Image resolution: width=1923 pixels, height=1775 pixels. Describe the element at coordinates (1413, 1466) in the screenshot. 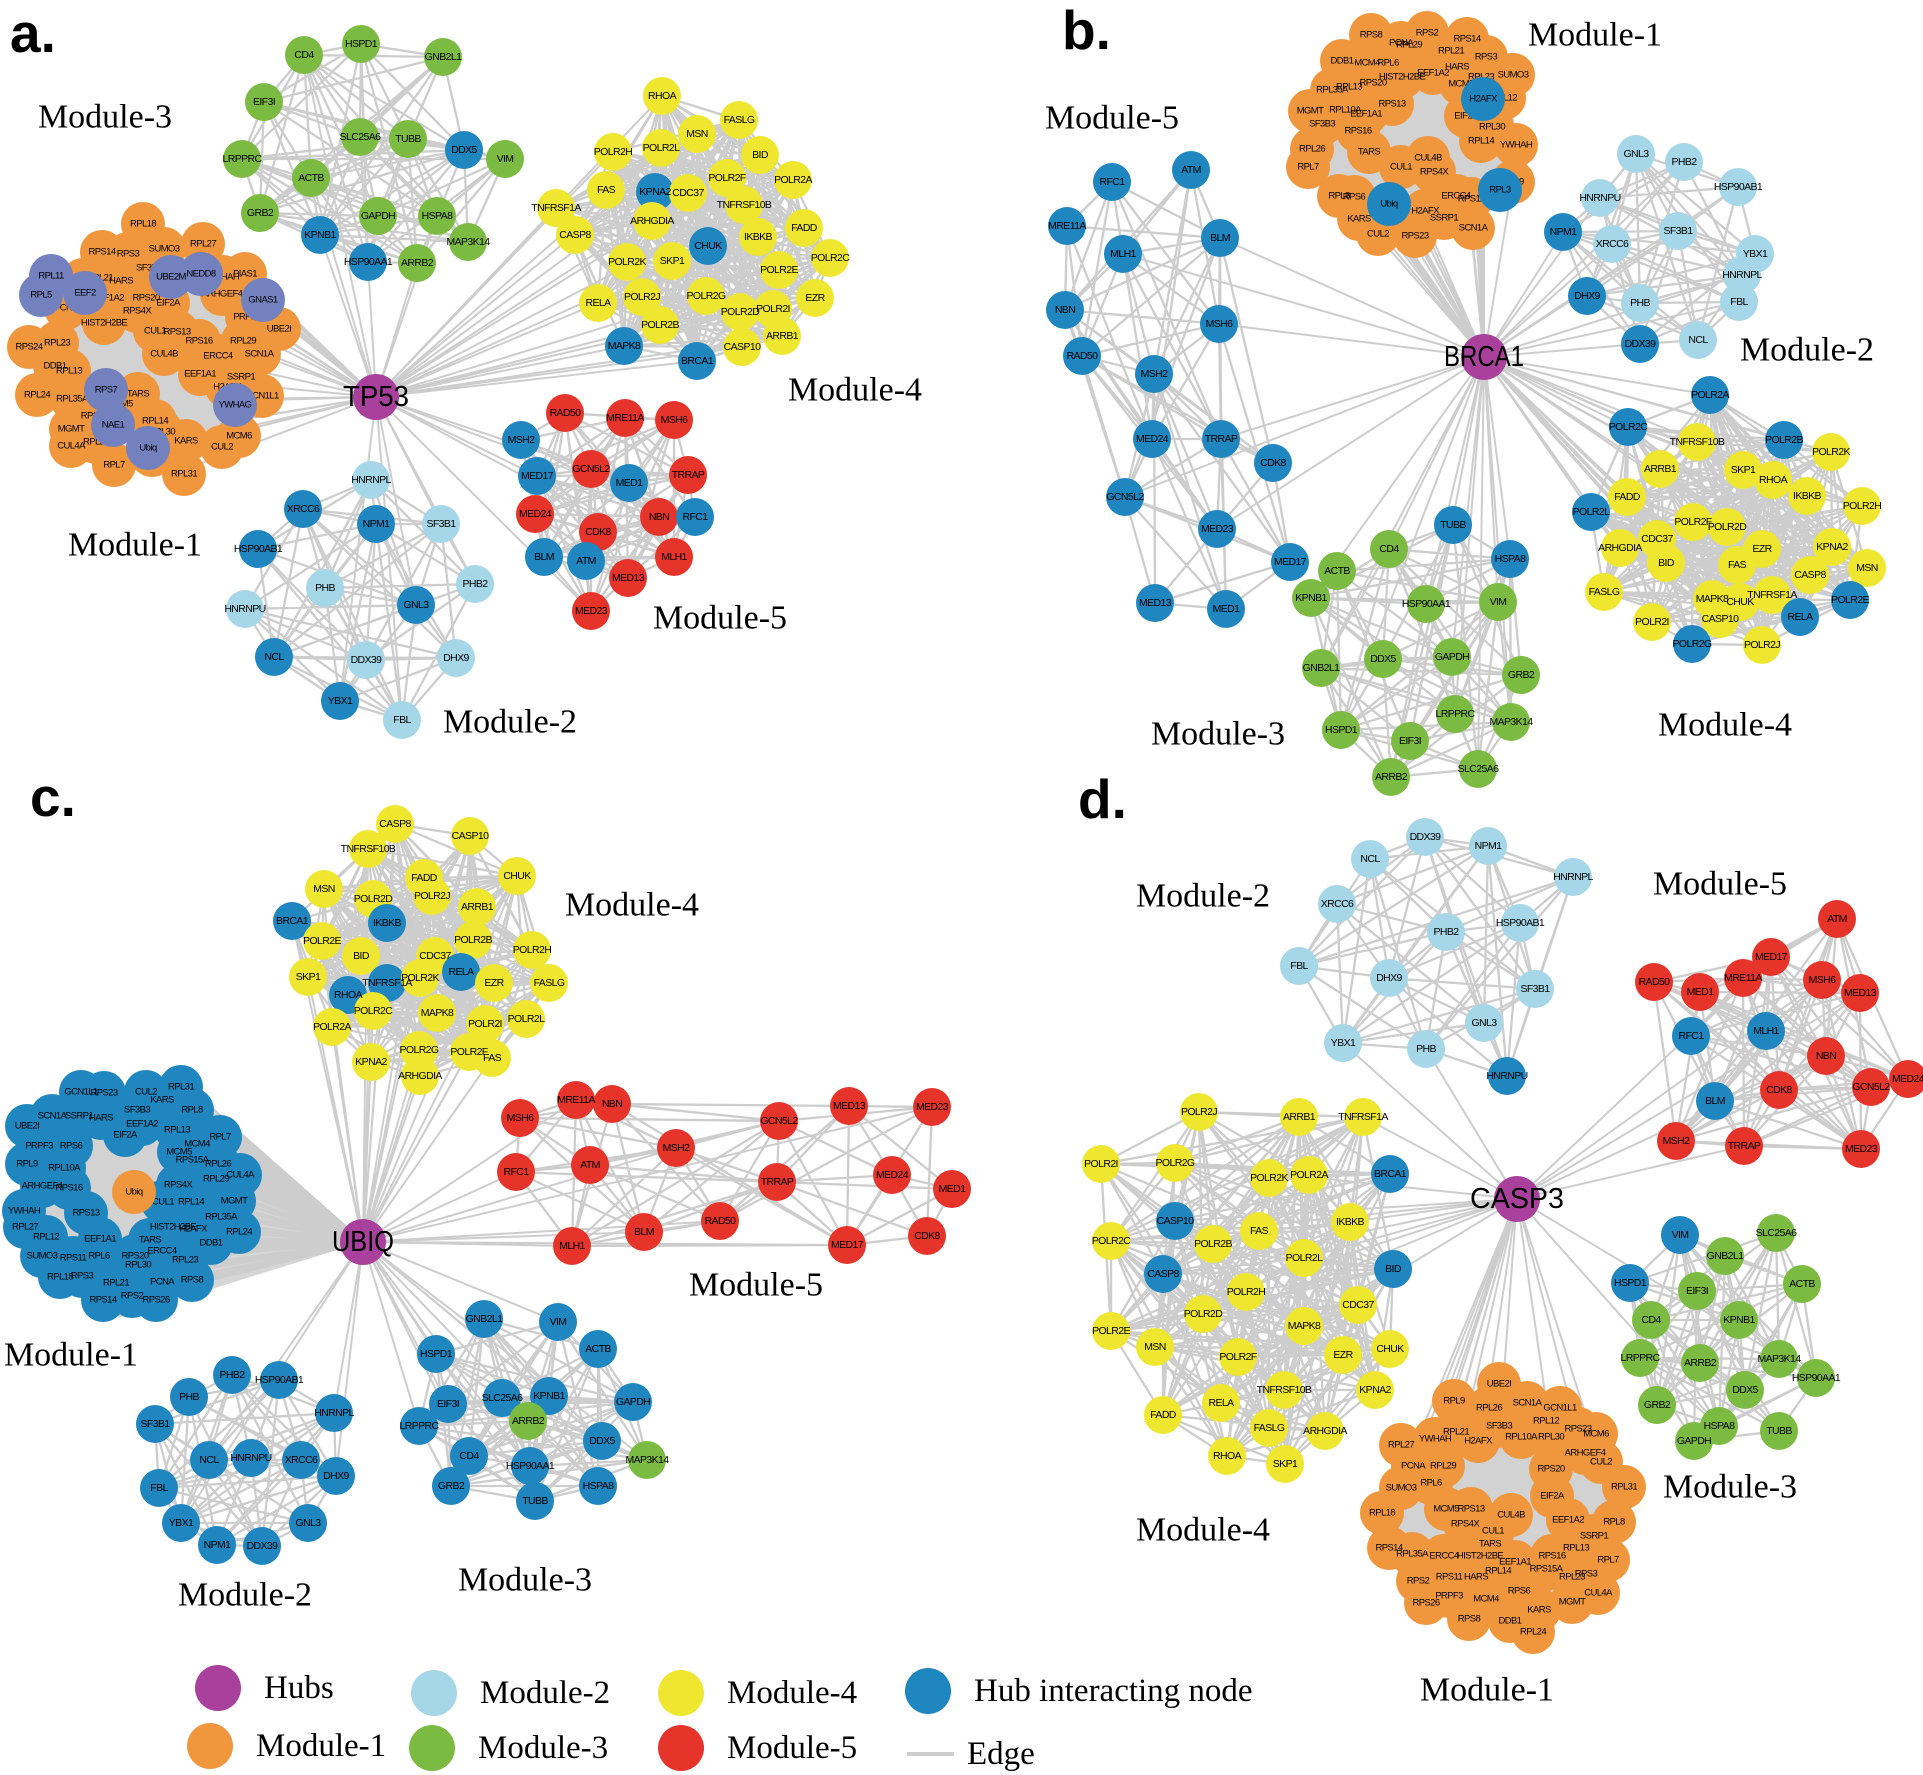

I see `svg-text: PCNA` at that location.